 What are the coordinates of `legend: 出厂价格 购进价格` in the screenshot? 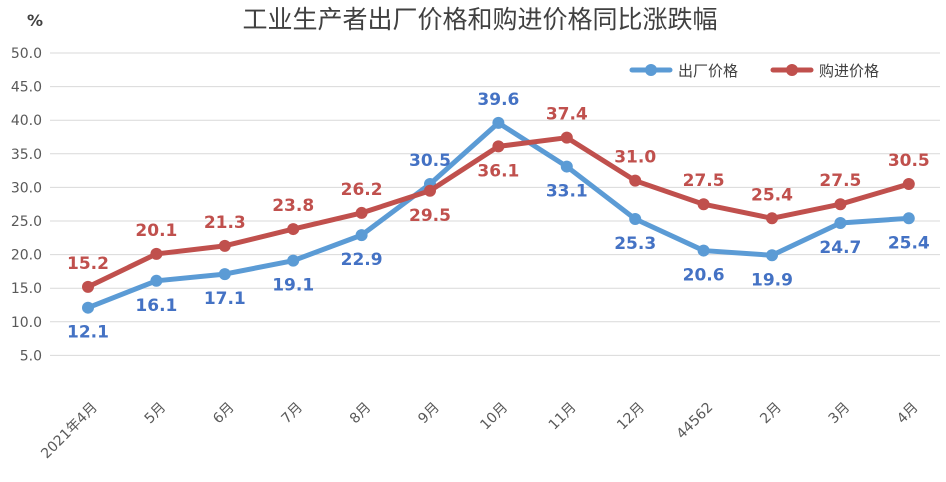 It's located at (754, 71).